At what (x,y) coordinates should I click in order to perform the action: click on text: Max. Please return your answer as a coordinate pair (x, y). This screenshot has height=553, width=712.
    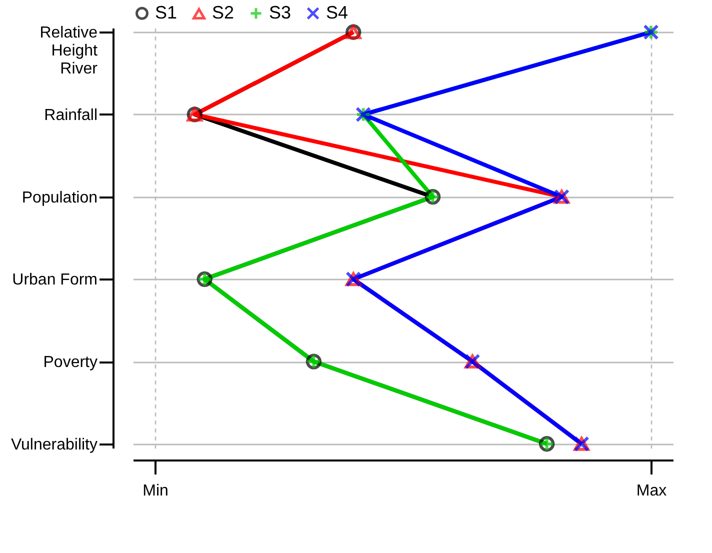
    Looking at the image, I should click on (651, 491).